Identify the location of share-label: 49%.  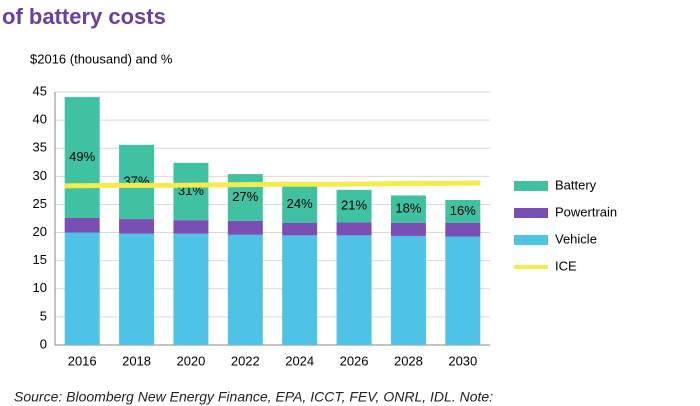
(82, 156).